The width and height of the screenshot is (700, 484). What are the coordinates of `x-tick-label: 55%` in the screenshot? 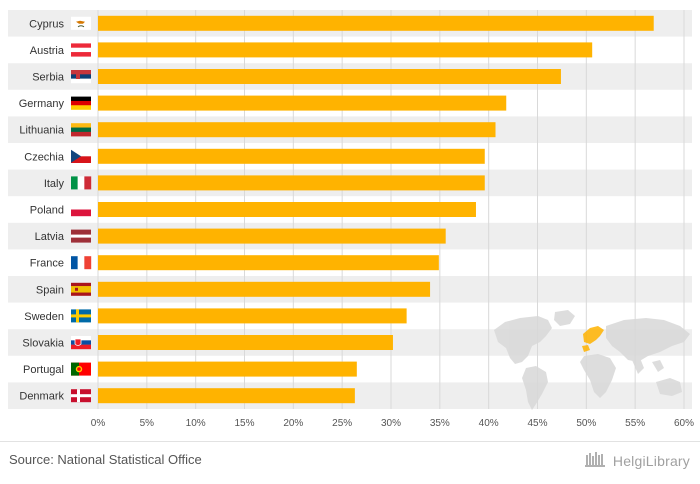 It's located at (635, 423).